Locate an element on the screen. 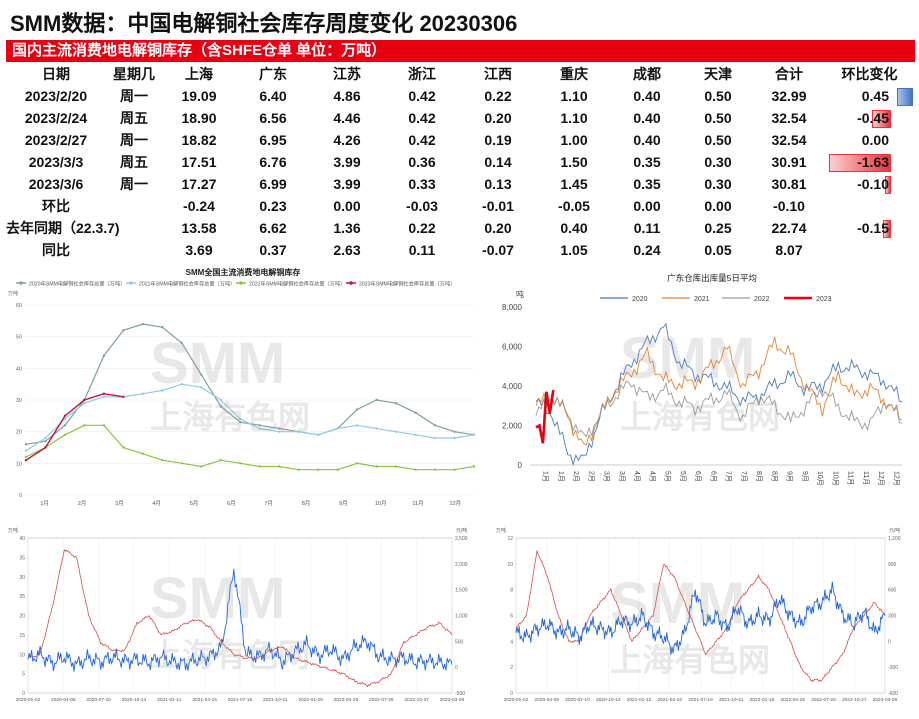  table-cell: 6.40 is located at coordinates (273, 96).